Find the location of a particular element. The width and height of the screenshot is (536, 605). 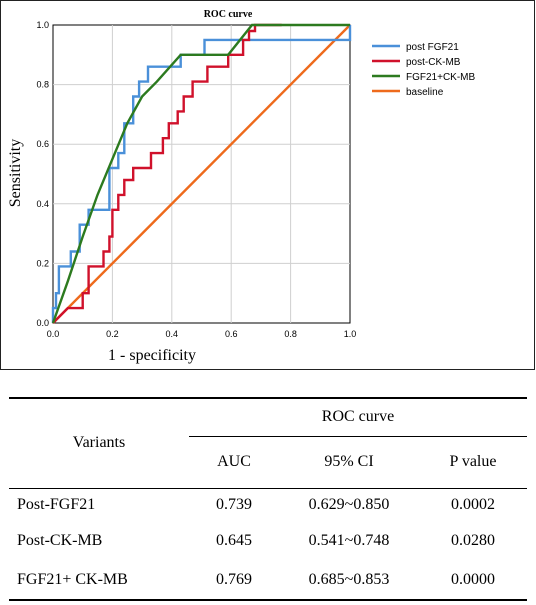

y-tick-label: 0.4 is located at coordinates (42, 204).